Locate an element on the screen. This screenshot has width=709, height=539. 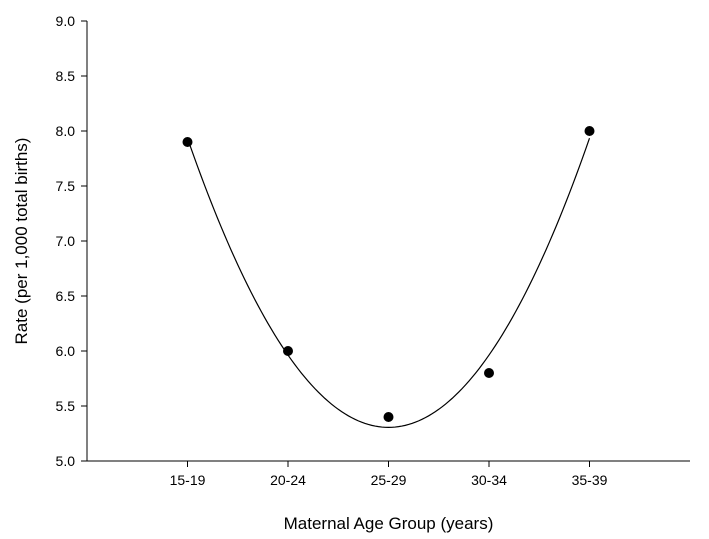
x-tick-label: 20-24 is located at coordinates (288, 480).